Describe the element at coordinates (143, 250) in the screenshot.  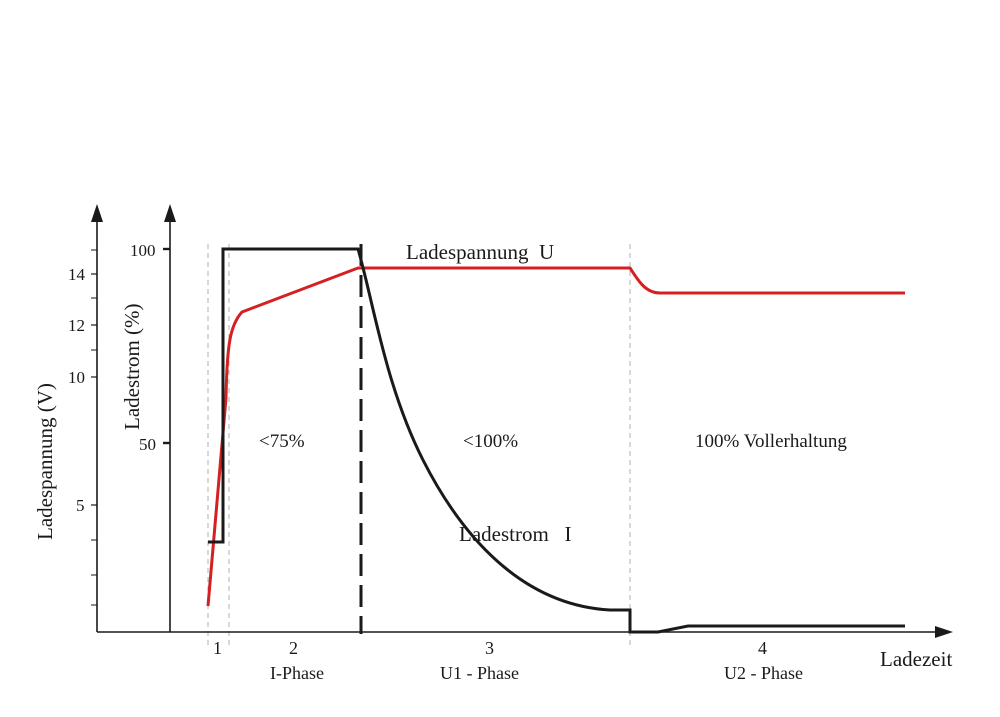
I see `current-tick-label: 100` at that location.